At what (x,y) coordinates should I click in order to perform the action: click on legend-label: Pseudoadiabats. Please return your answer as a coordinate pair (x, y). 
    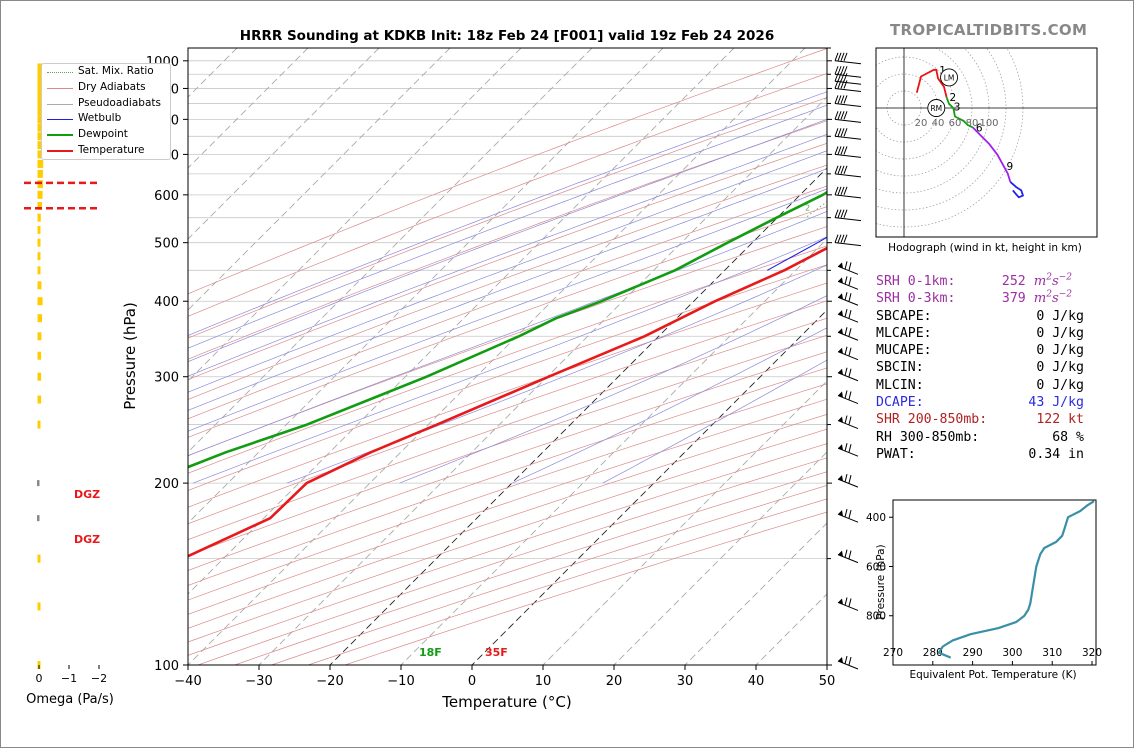
    Looking at the image, I should click on (119, 102).